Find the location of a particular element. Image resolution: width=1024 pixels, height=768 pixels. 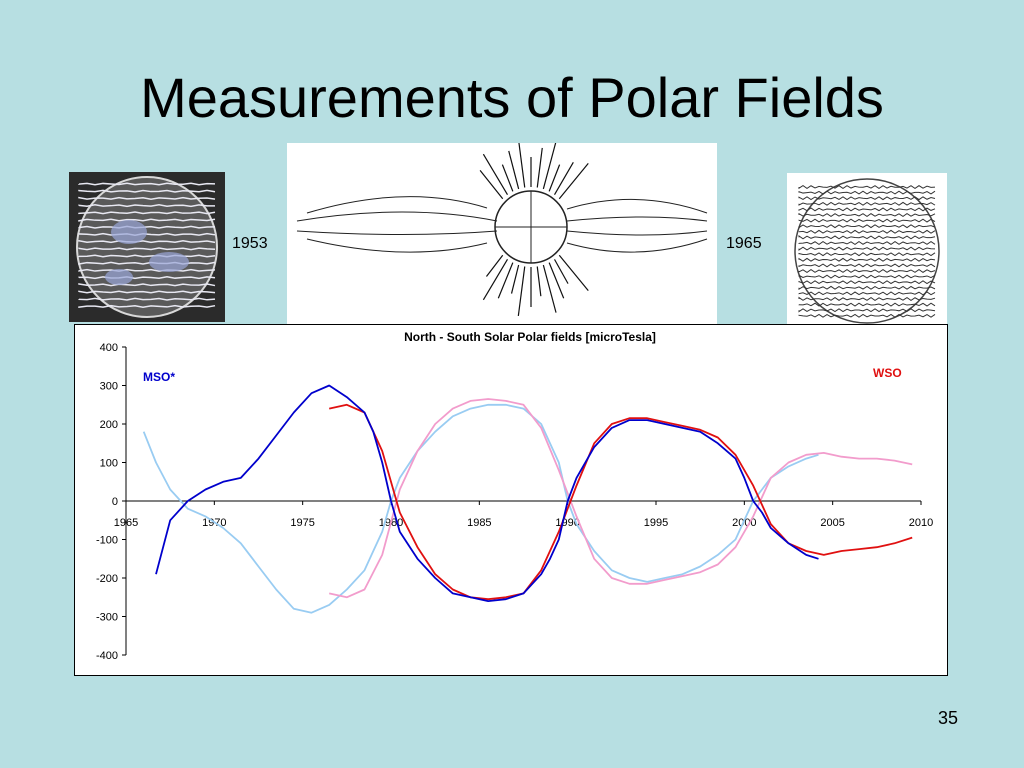

y-tick-label: -100 is located at coordinates (107, 541).